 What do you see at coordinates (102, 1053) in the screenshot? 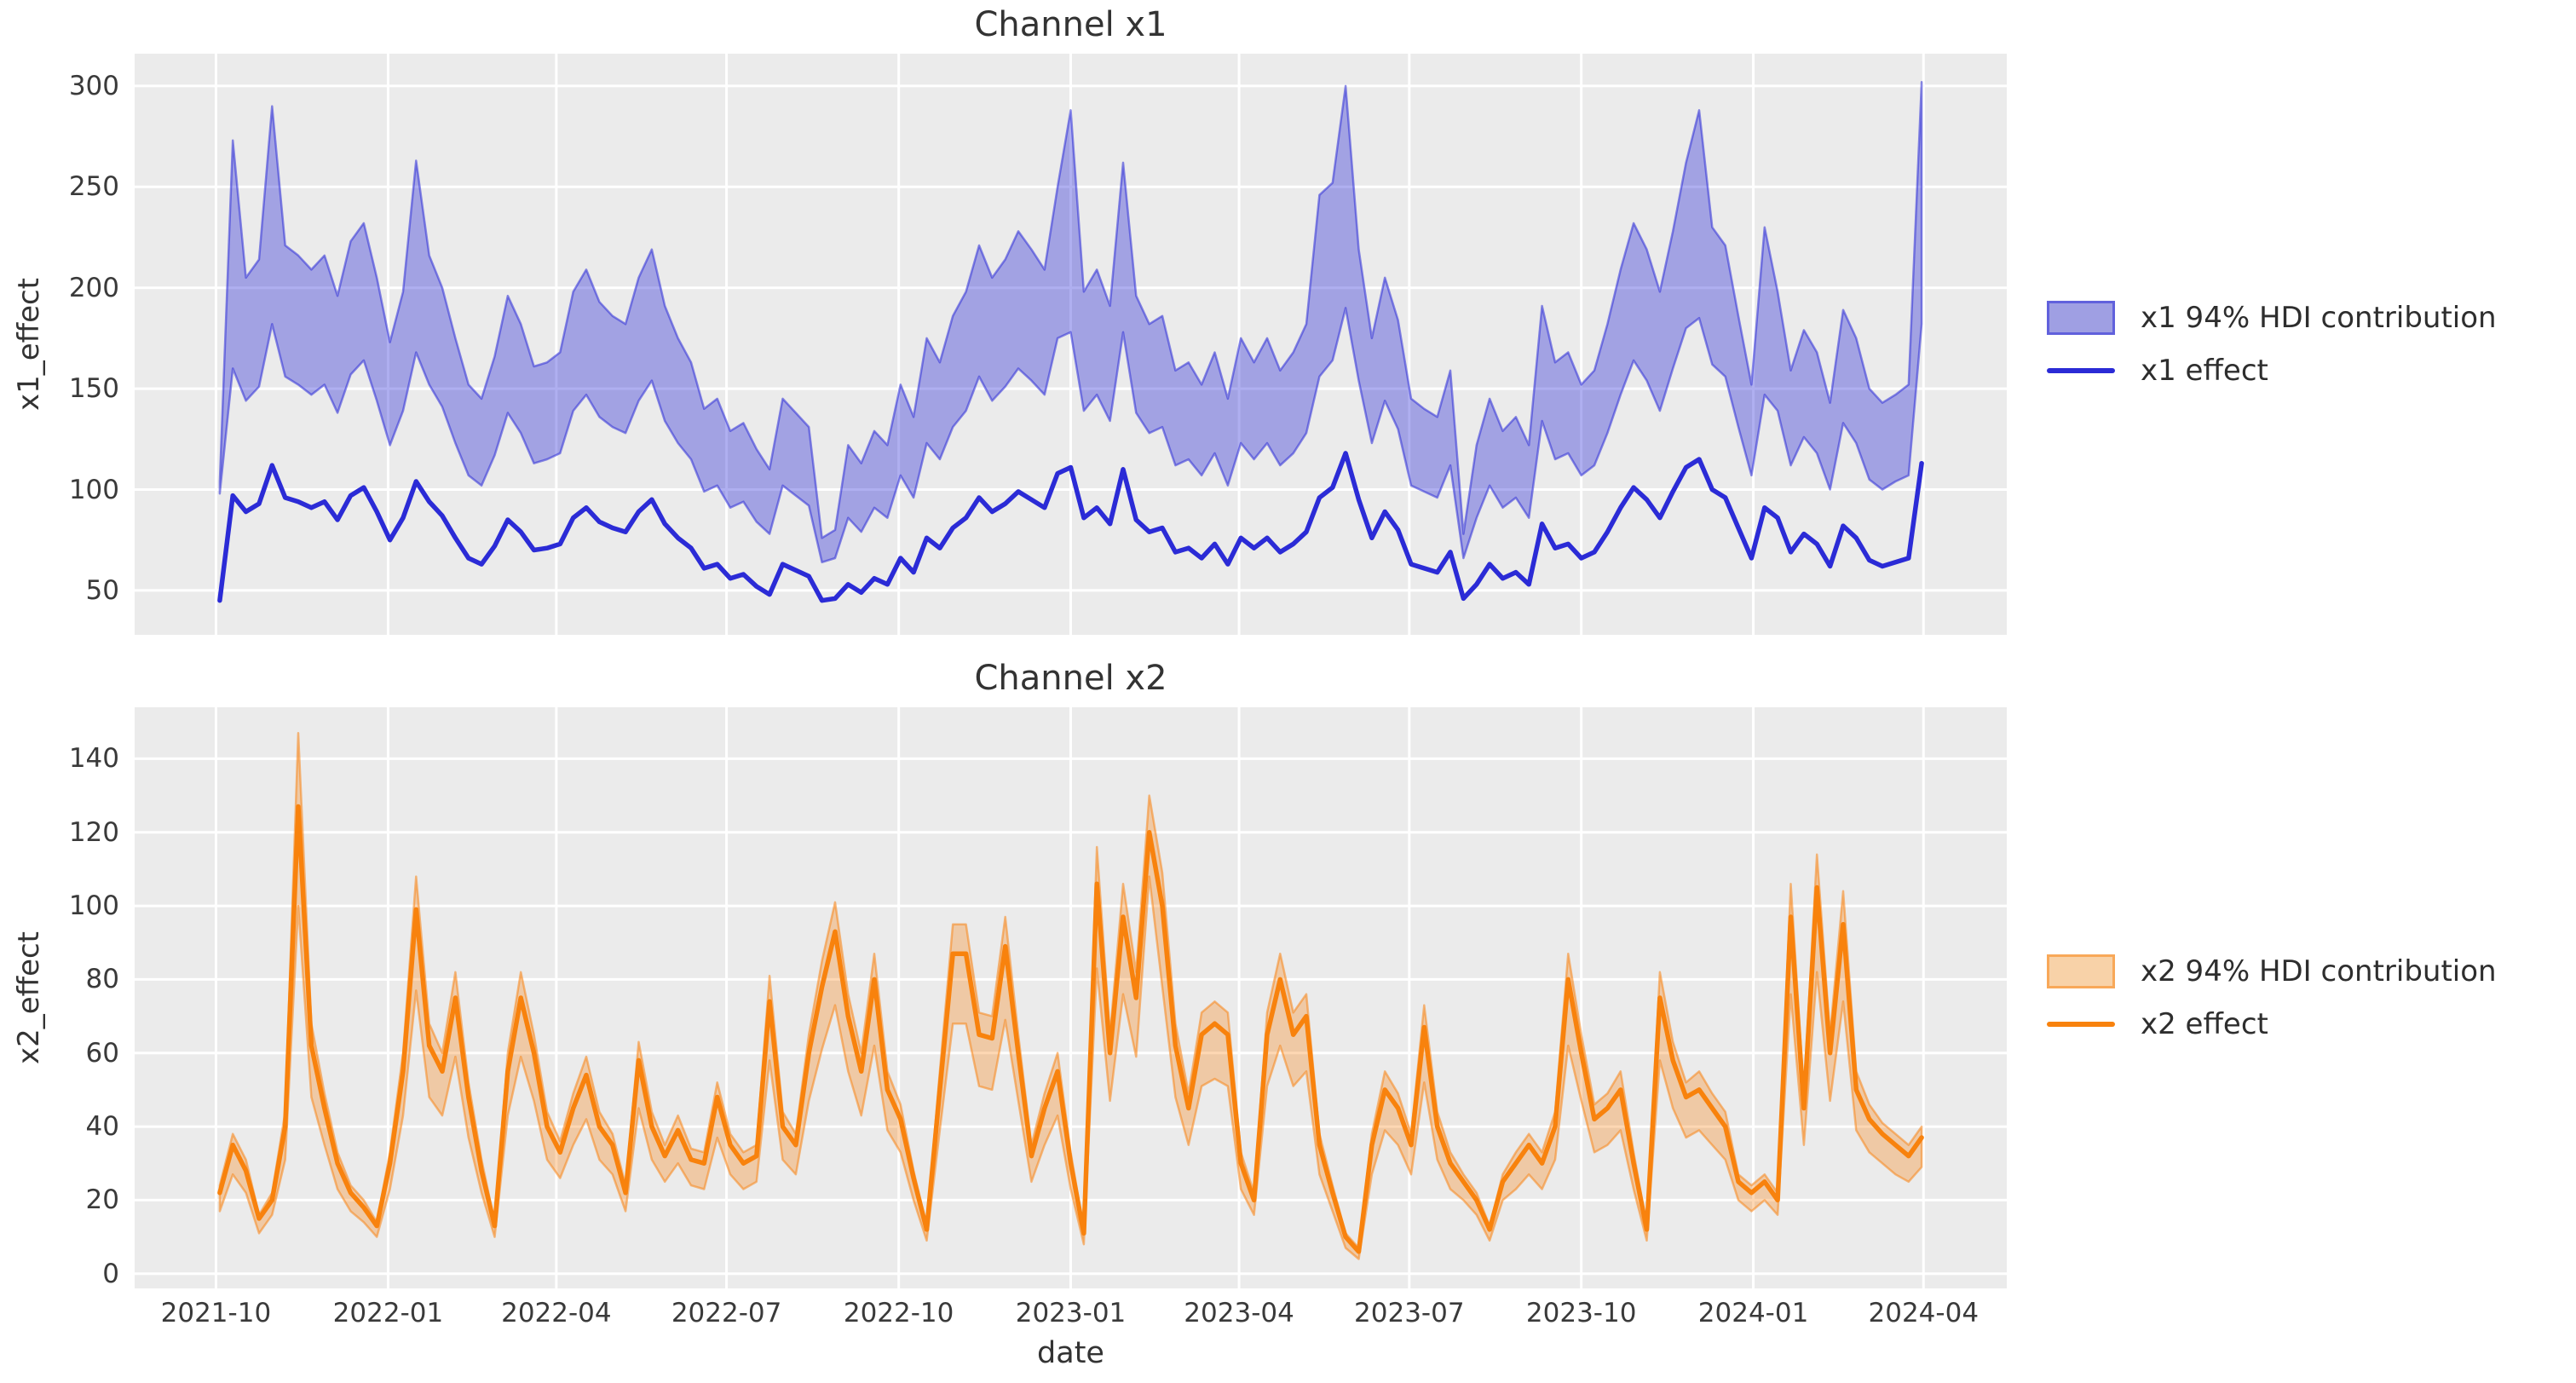
I see `y-tick-label: 60` at bounding box center [102, 1053].